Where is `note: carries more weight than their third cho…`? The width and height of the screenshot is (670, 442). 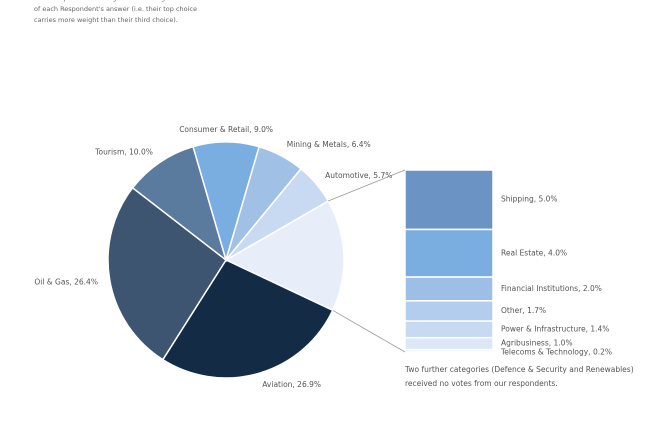 note: carries more weight than their third cho… is located at coordinates (106, 20).